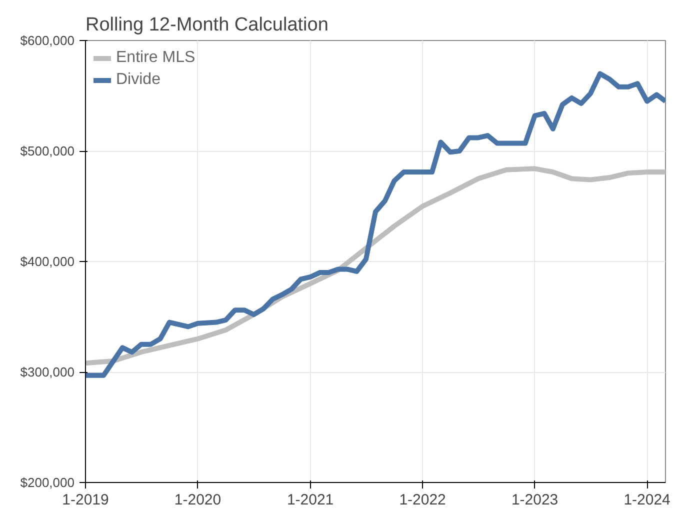  I want to click on legend-label: Entire MLS, so click(156, 58).